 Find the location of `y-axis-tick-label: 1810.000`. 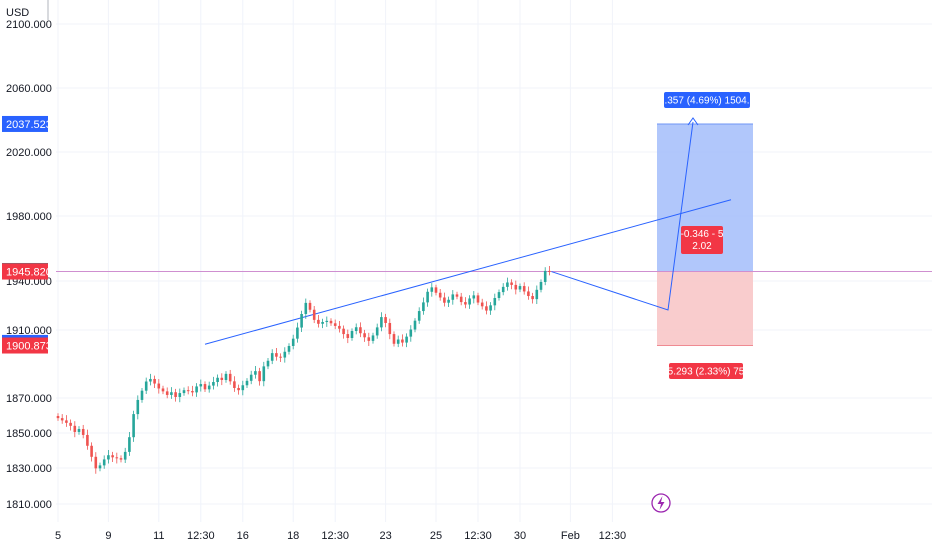

y-axis-tick-label: 1810.000 is located at coordinates (29, 505).